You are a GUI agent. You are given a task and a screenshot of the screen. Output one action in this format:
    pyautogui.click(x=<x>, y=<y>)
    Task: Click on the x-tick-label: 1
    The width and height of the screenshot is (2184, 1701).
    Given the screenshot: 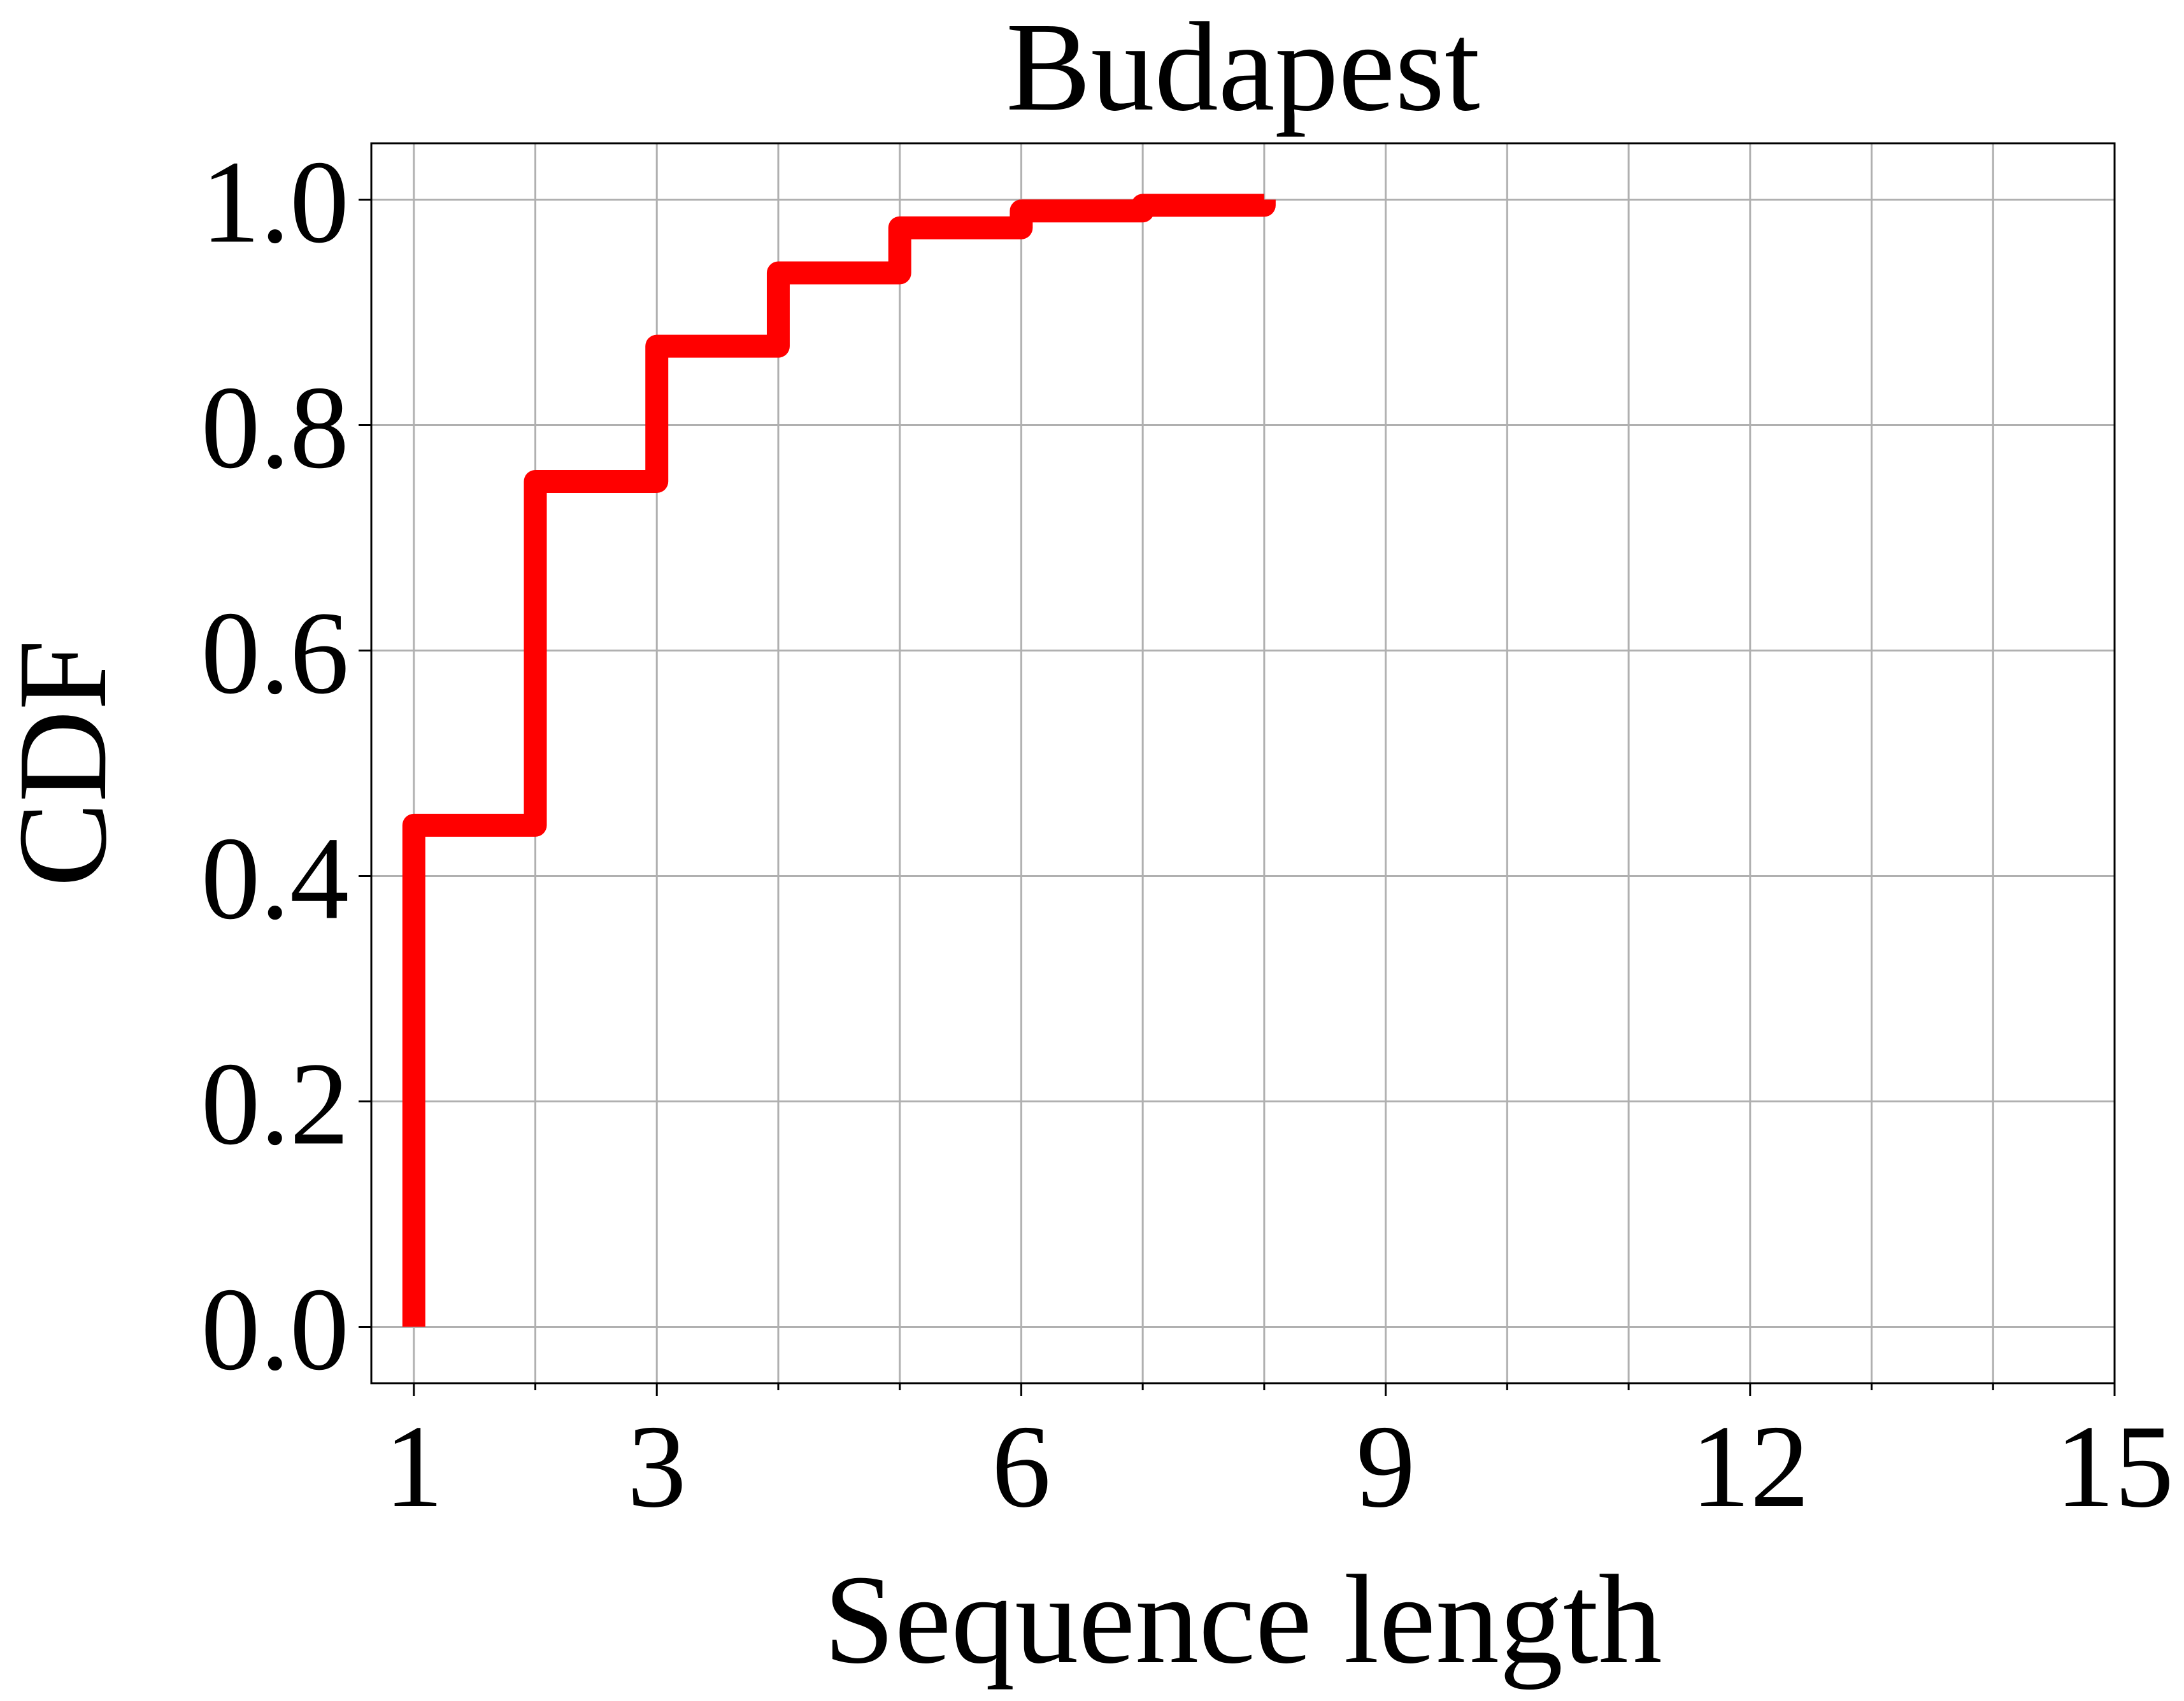 What is the action you would take?
    pyautogui.click(x=413, y=1466)
    